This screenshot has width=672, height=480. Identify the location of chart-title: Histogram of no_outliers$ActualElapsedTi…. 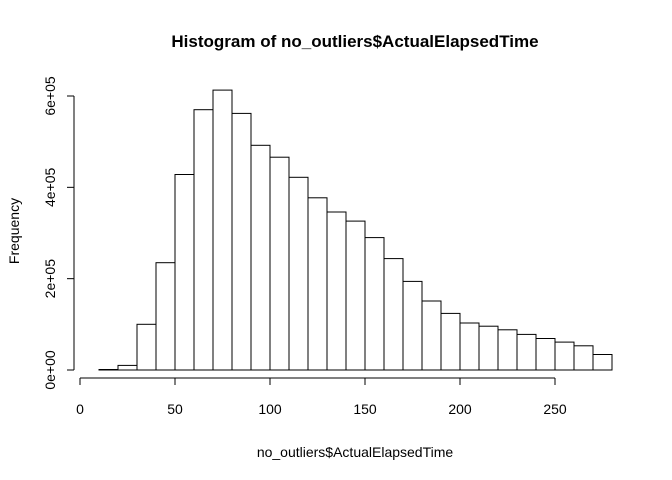
(354, 41).